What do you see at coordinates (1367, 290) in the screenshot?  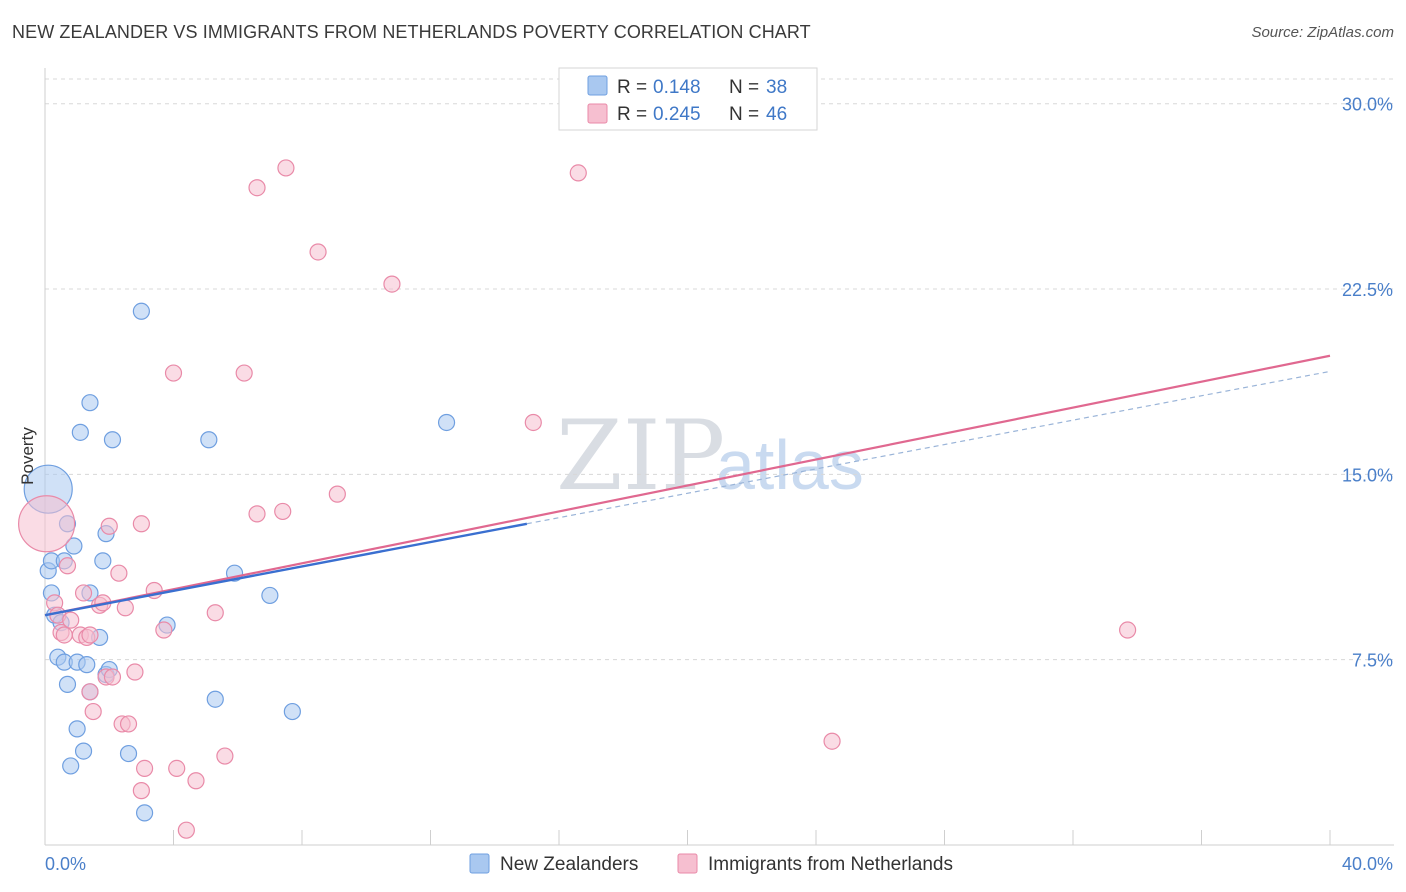 I see `y-tick-label-2: 22.5%` at bounding box center [1367, 290].